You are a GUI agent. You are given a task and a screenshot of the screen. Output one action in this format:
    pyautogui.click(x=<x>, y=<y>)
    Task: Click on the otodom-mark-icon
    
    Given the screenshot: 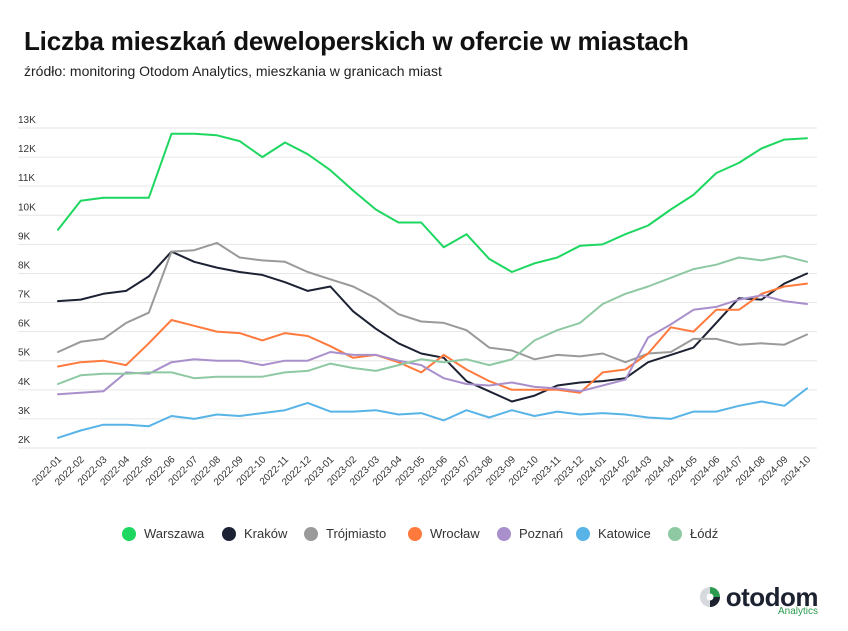 What is the action you would take?
    pyautogui.click(x=709, y=597)
    